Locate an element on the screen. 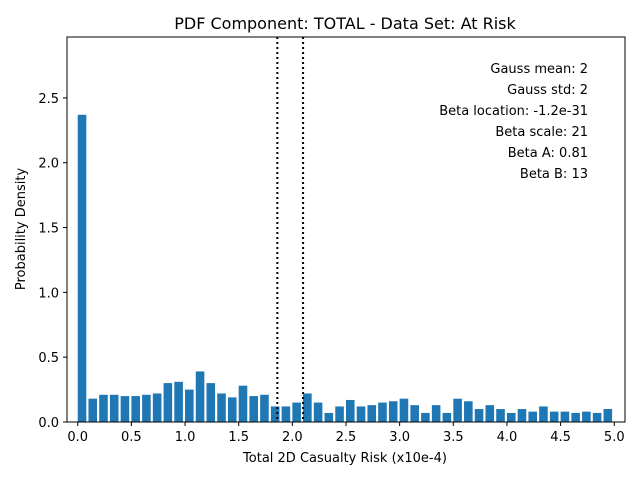 The image size is (640, 480). y-tick-label-3: 1.5 is located at coordinates (48, 229).